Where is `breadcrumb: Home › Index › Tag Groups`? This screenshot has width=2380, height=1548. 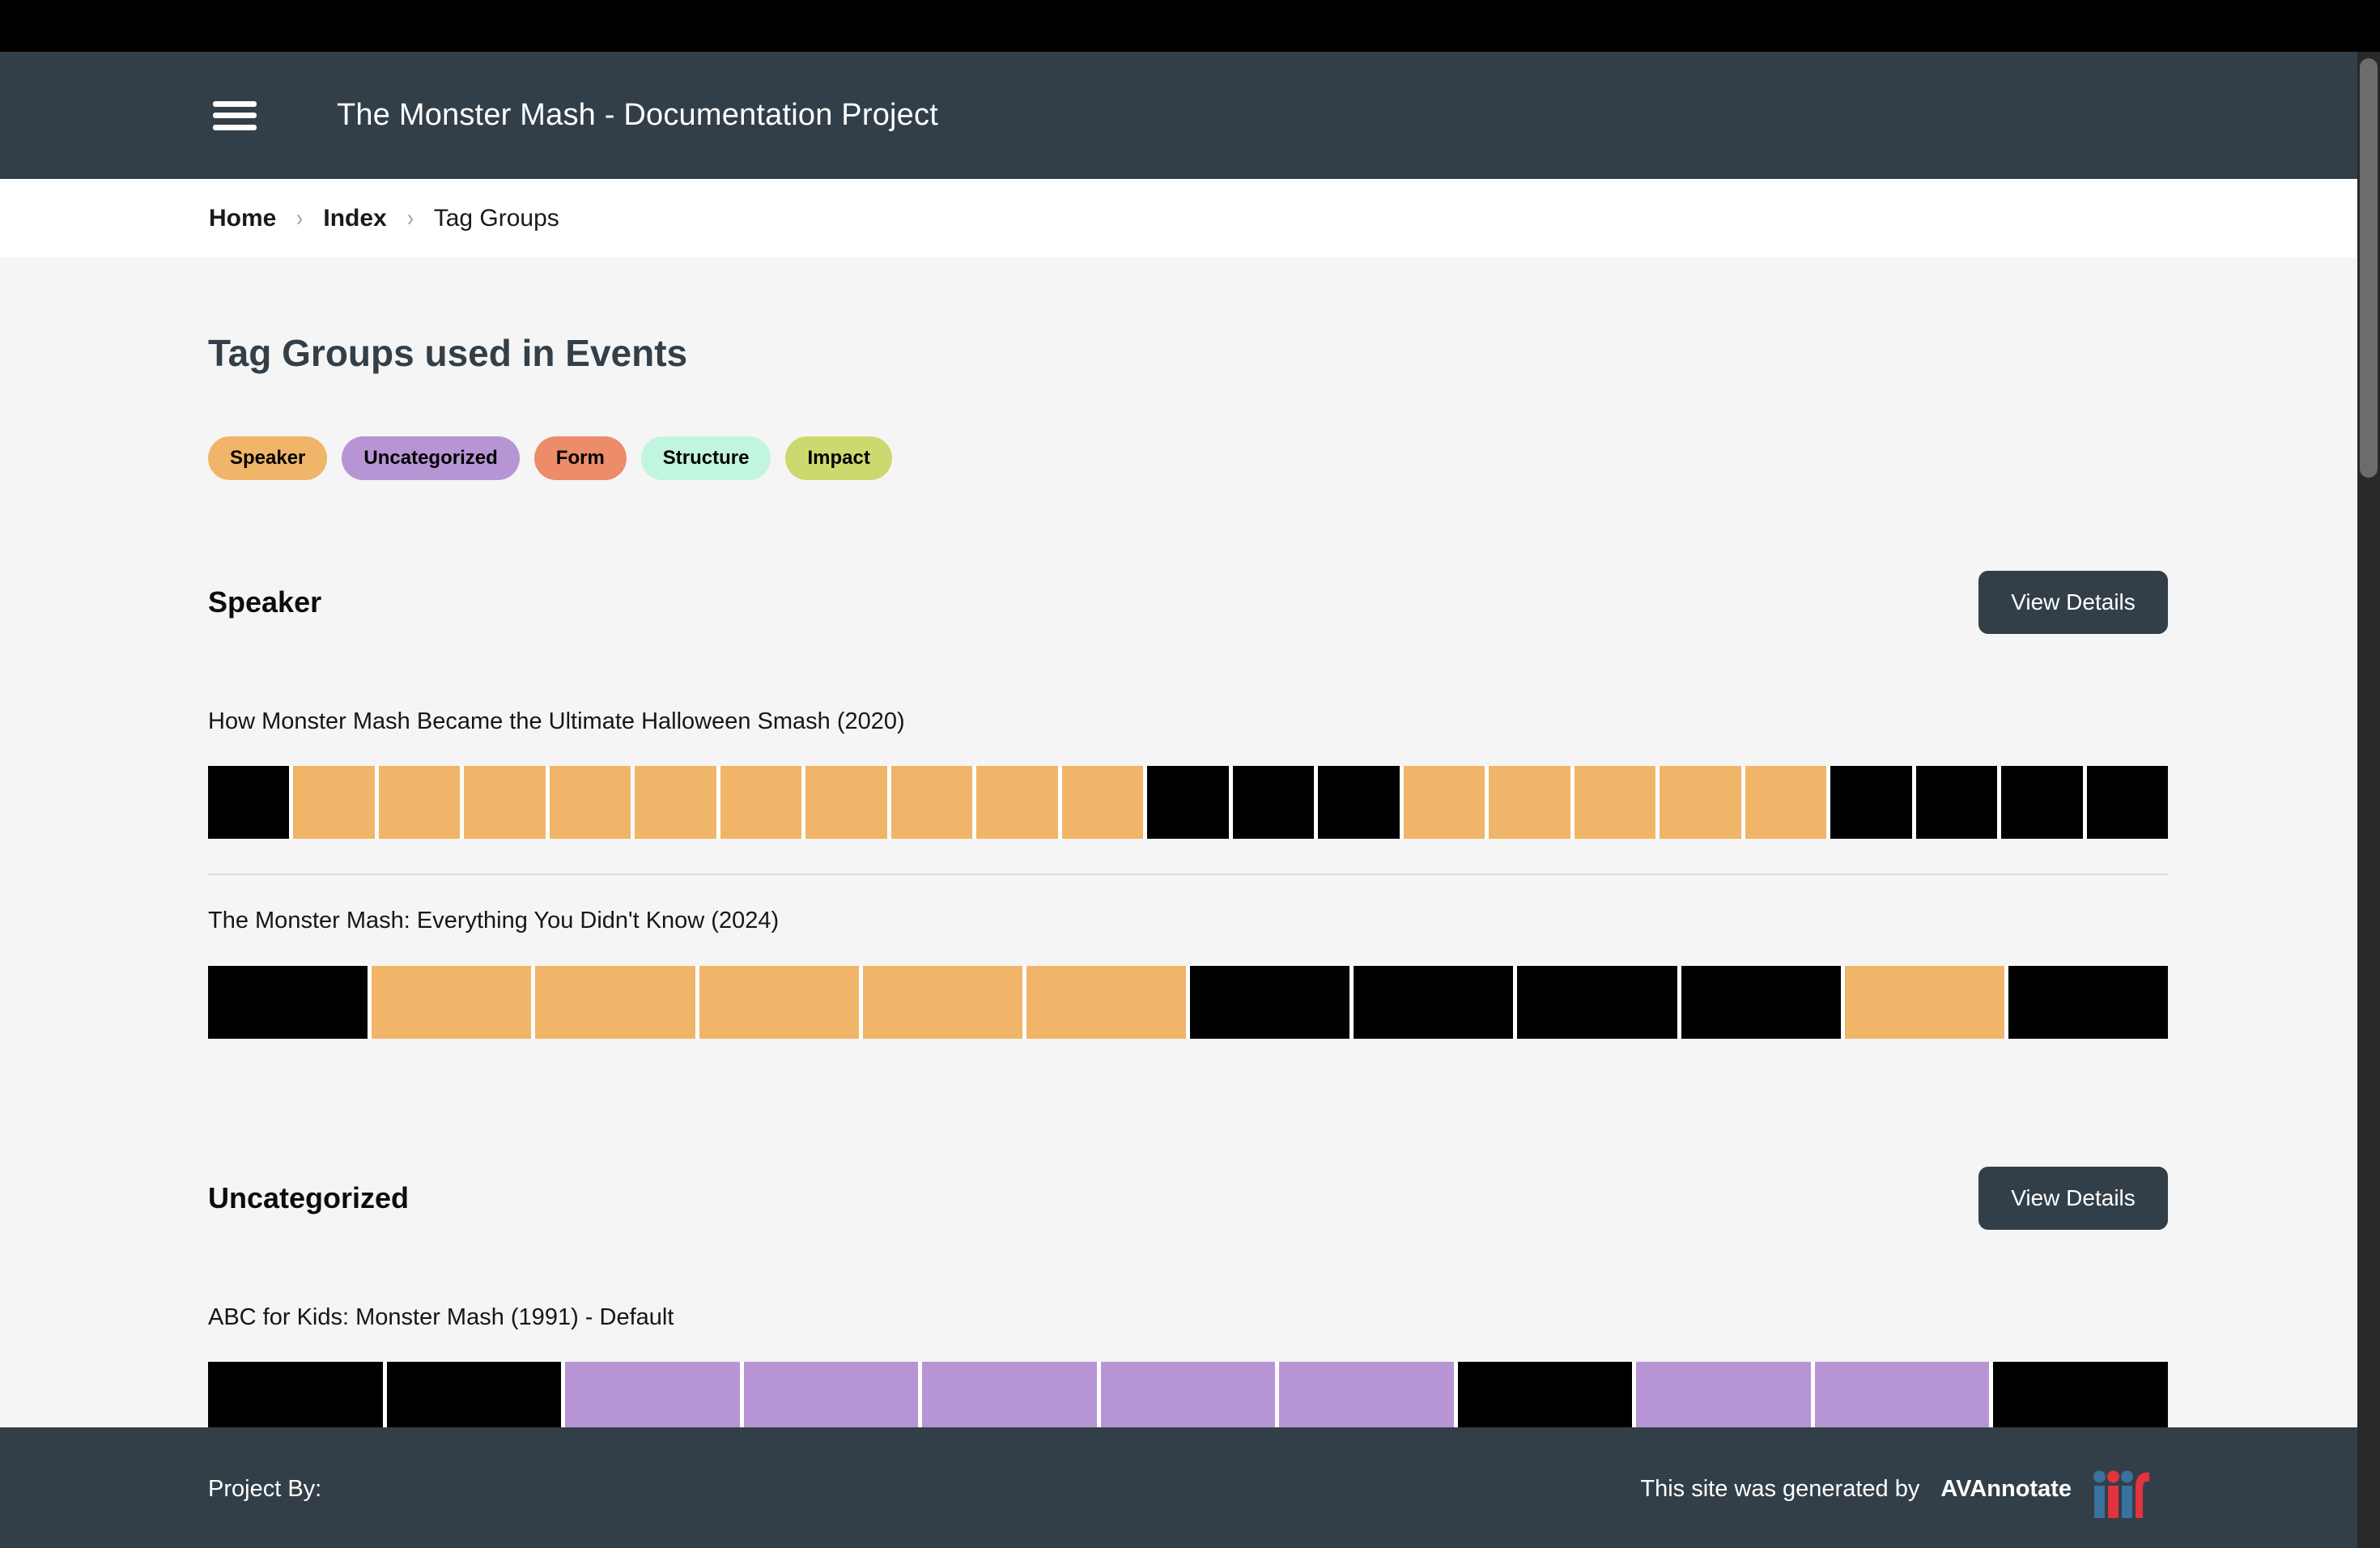 breadcrumb: Home › Index › Tag Groups is located at coordinates (384, 219).